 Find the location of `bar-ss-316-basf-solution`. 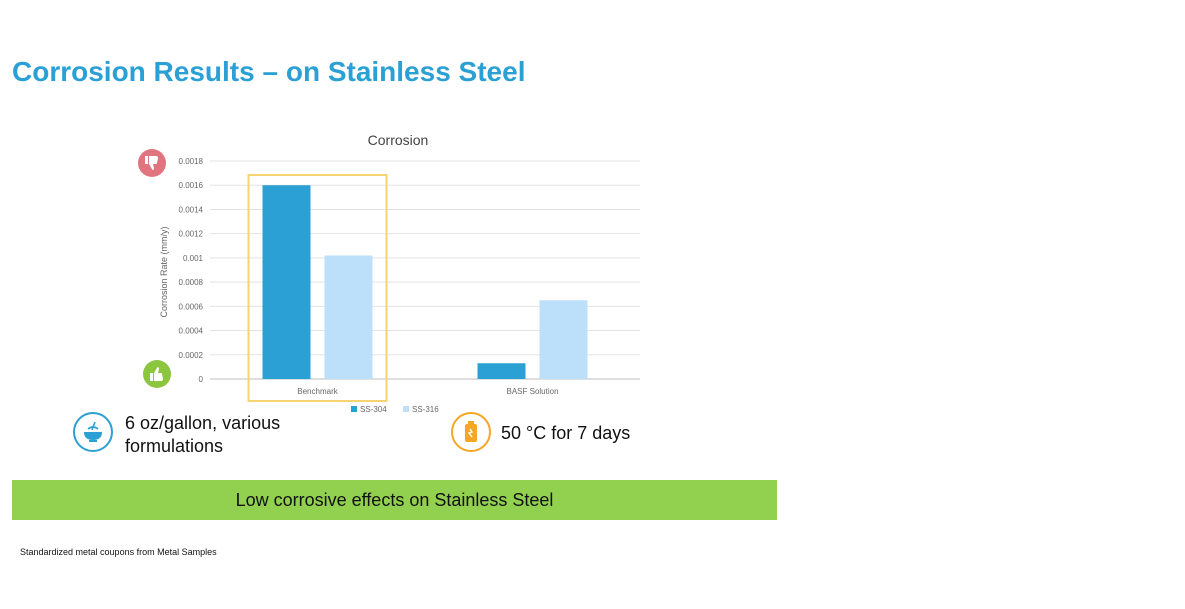

bar-ss-316-basf-solution is located at coordinates (563, 339).